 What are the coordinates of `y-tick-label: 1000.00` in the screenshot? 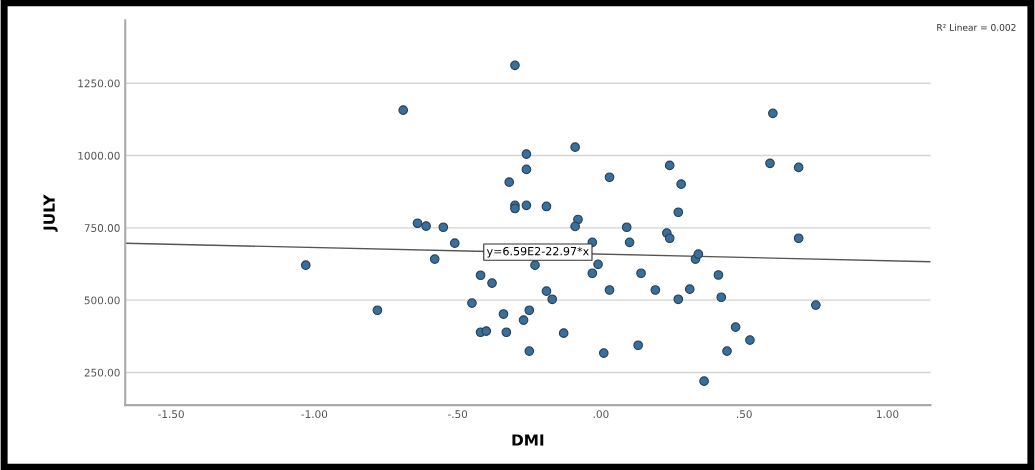 It's located at (99, 155).